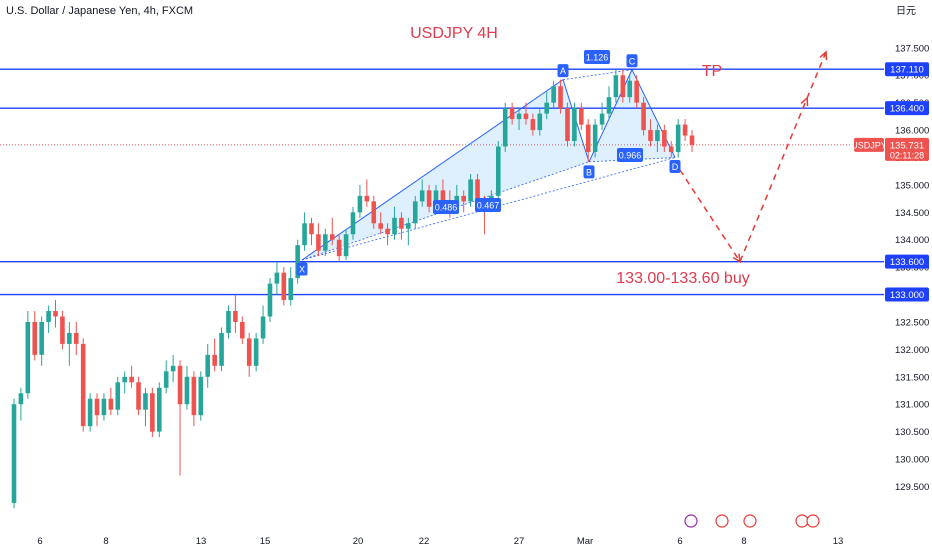 Image resolution: width=932 pixels, height=555 pixels. I want to click on ratio-label: 0.966, so click(630, 155).